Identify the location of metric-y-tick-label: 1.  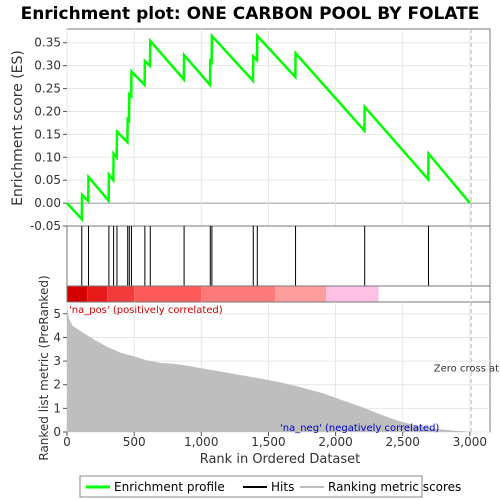
(57, 408).